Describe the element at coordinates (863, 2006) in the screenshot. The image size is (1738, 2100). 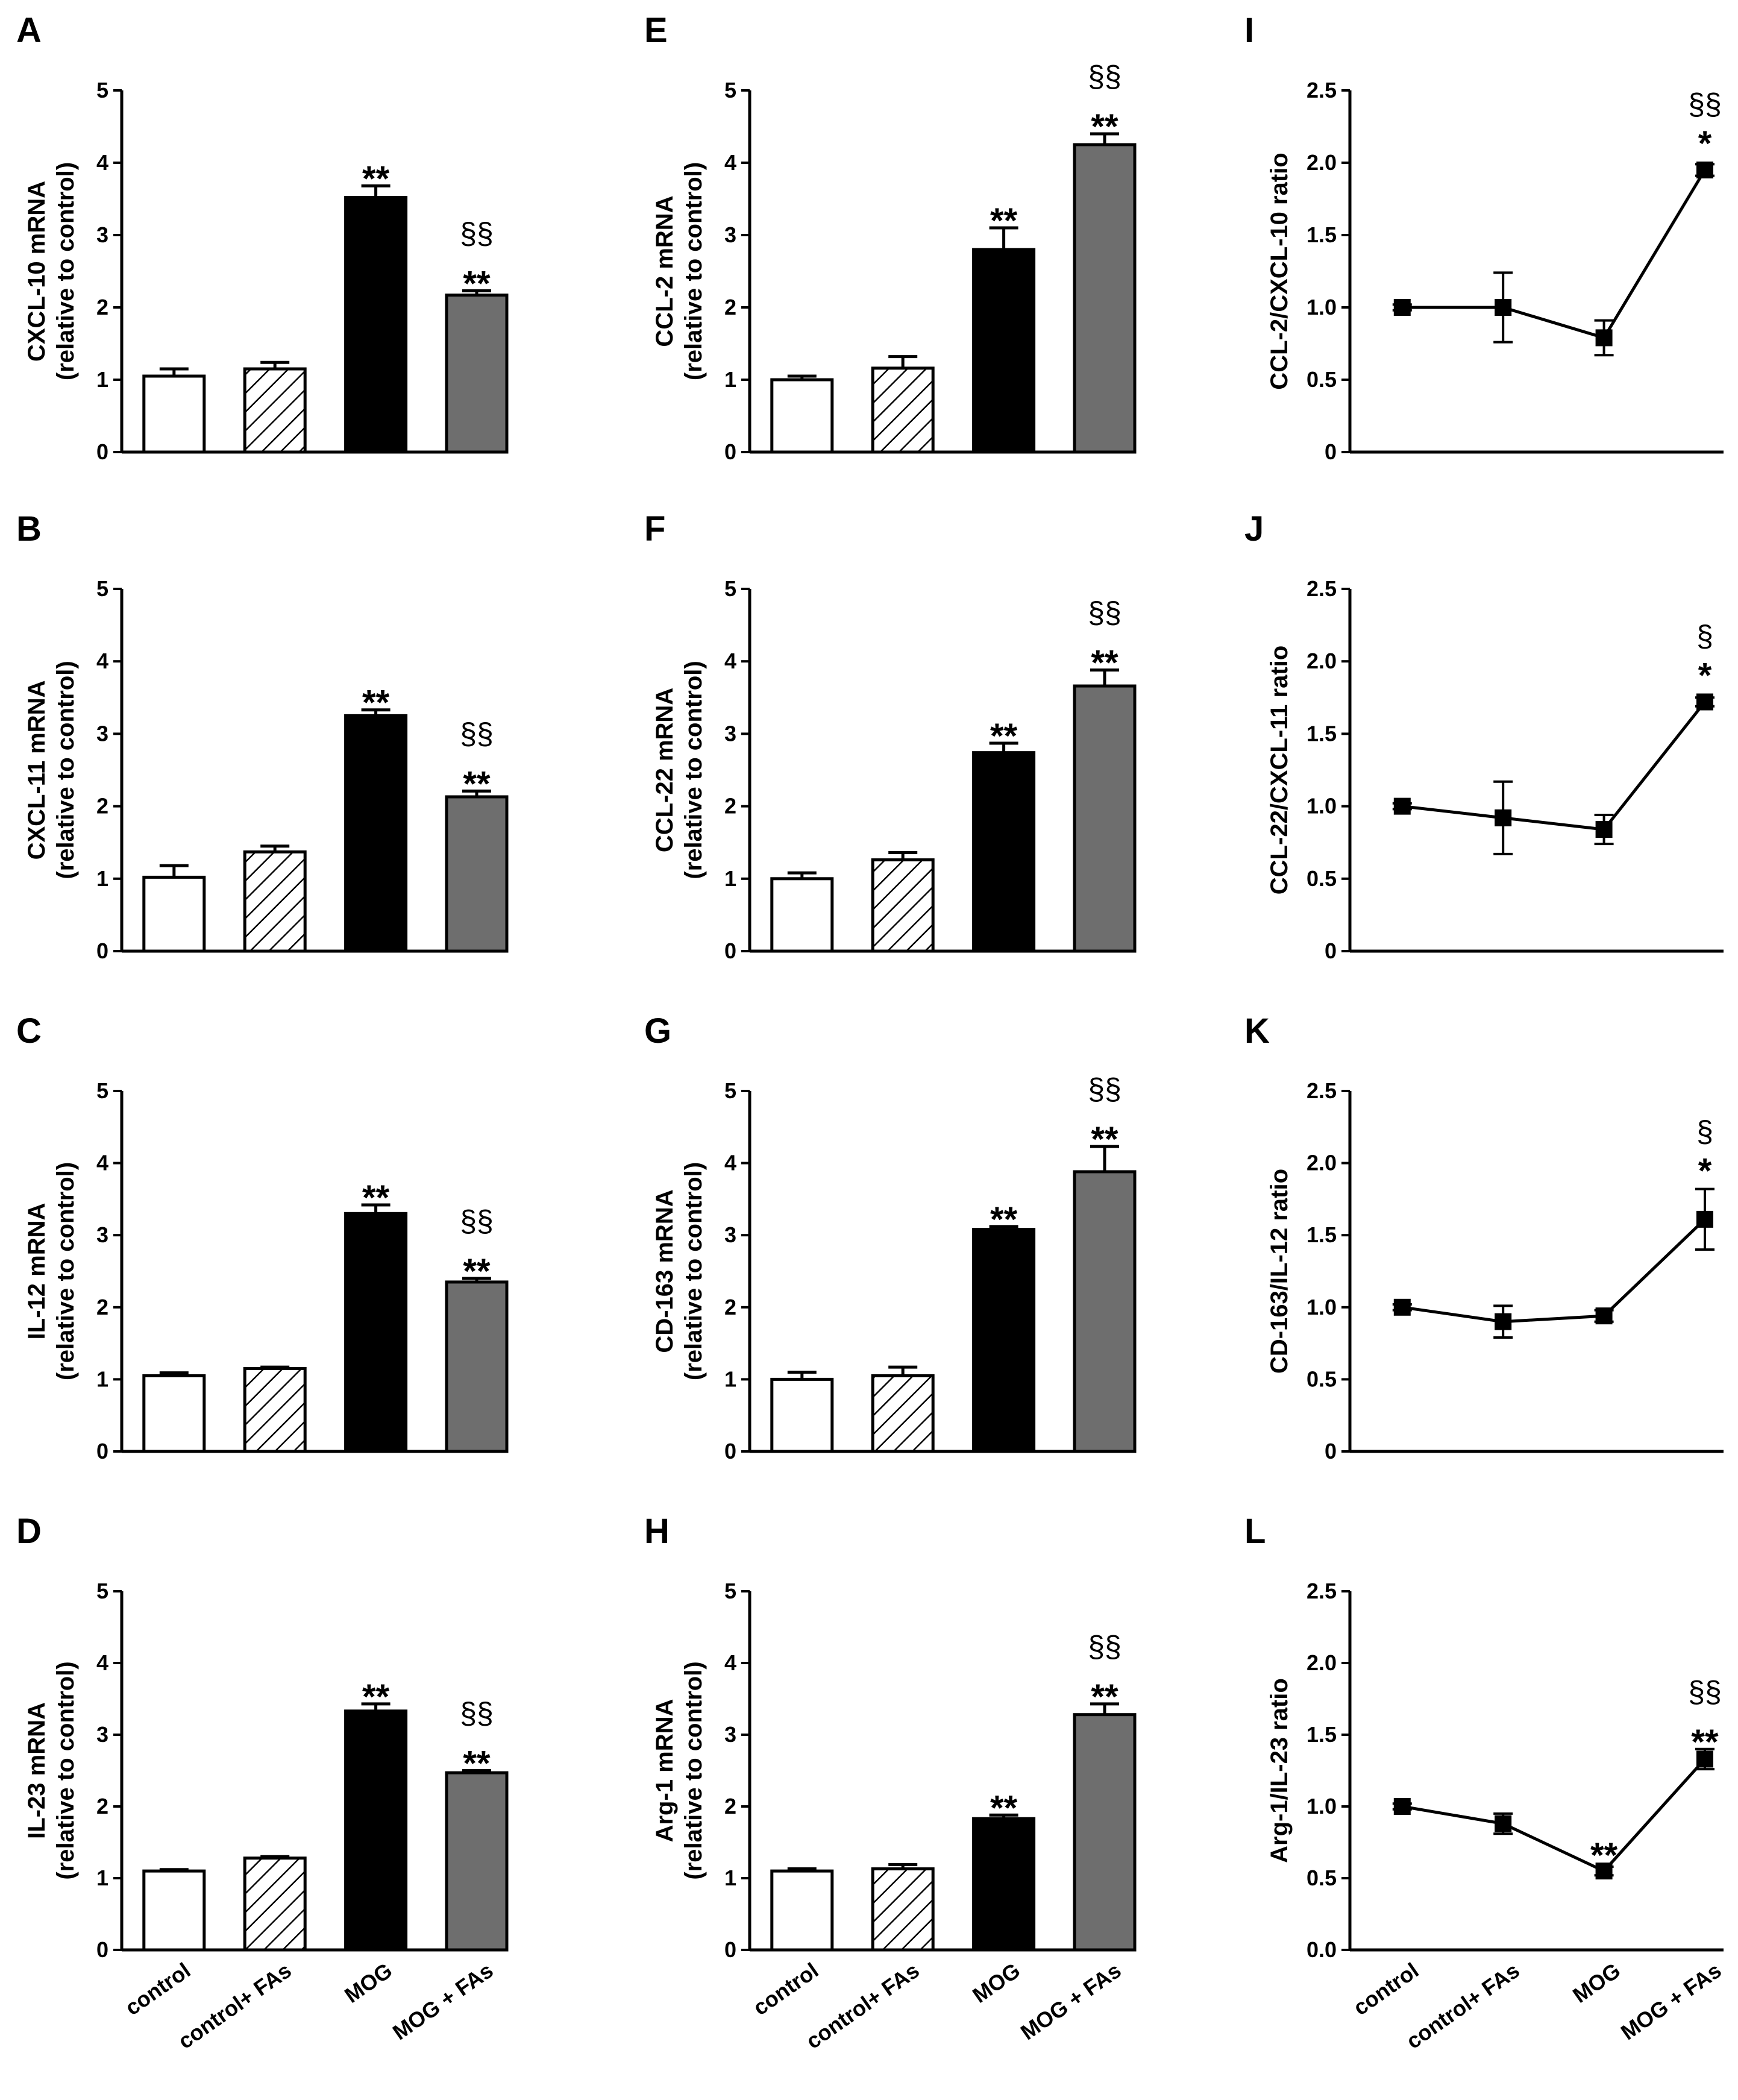
I see `x-category-label: control+ FAs` at that location.